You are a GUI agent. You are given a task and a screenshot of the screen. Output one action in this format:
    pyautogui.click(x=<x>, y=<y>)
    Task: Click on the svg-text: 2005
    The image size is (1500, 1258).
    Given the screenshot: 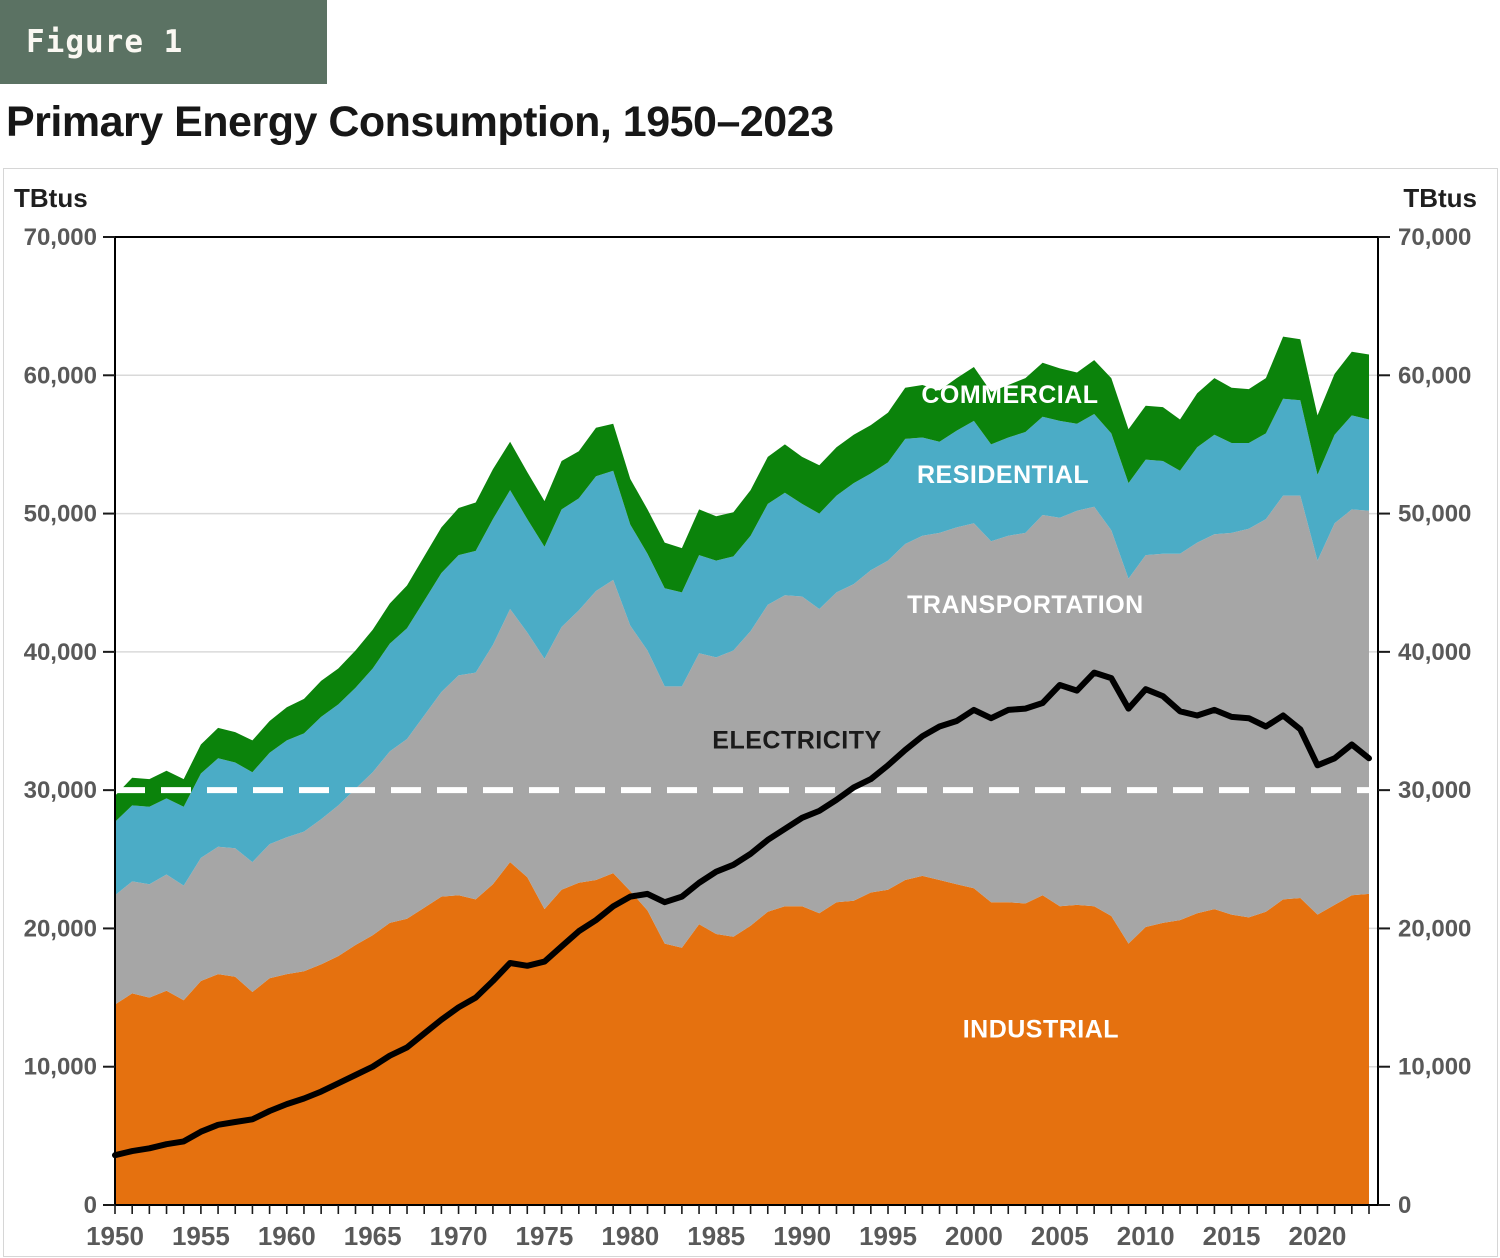 What is the action you would take?
    pyautogui.click(x=1060, y=1236)
    